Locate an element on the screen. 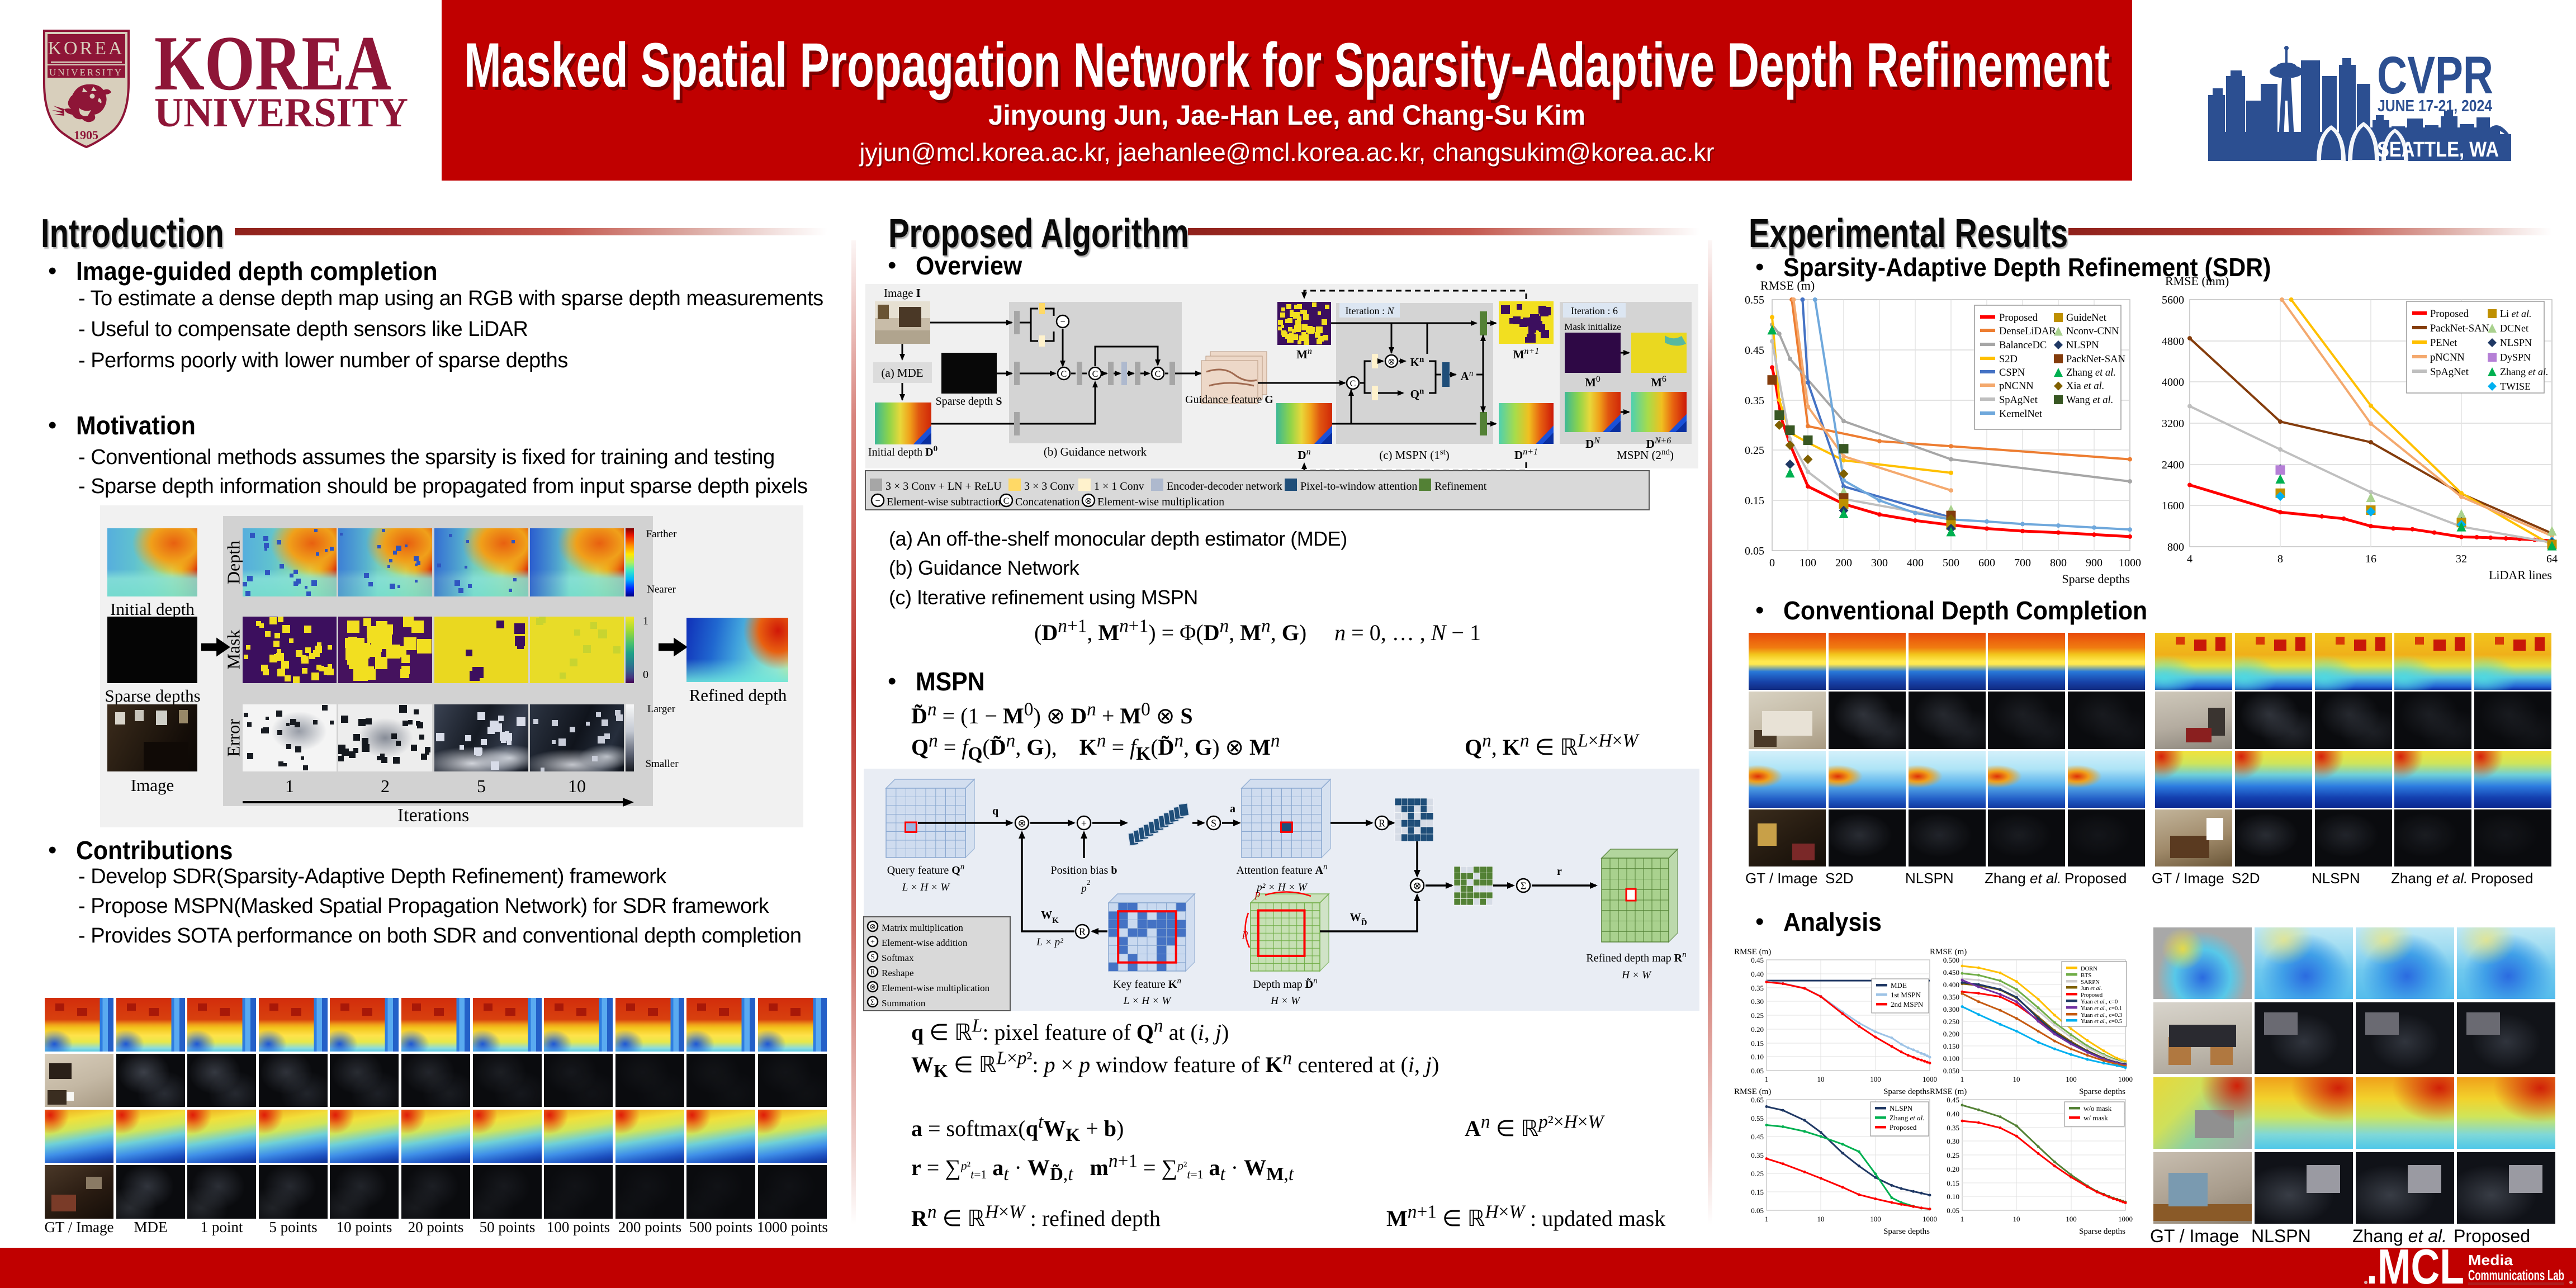 The height and width of the screenshot is (1288, 2576). svg-text: 0 is located at coordinates (1772, 563).